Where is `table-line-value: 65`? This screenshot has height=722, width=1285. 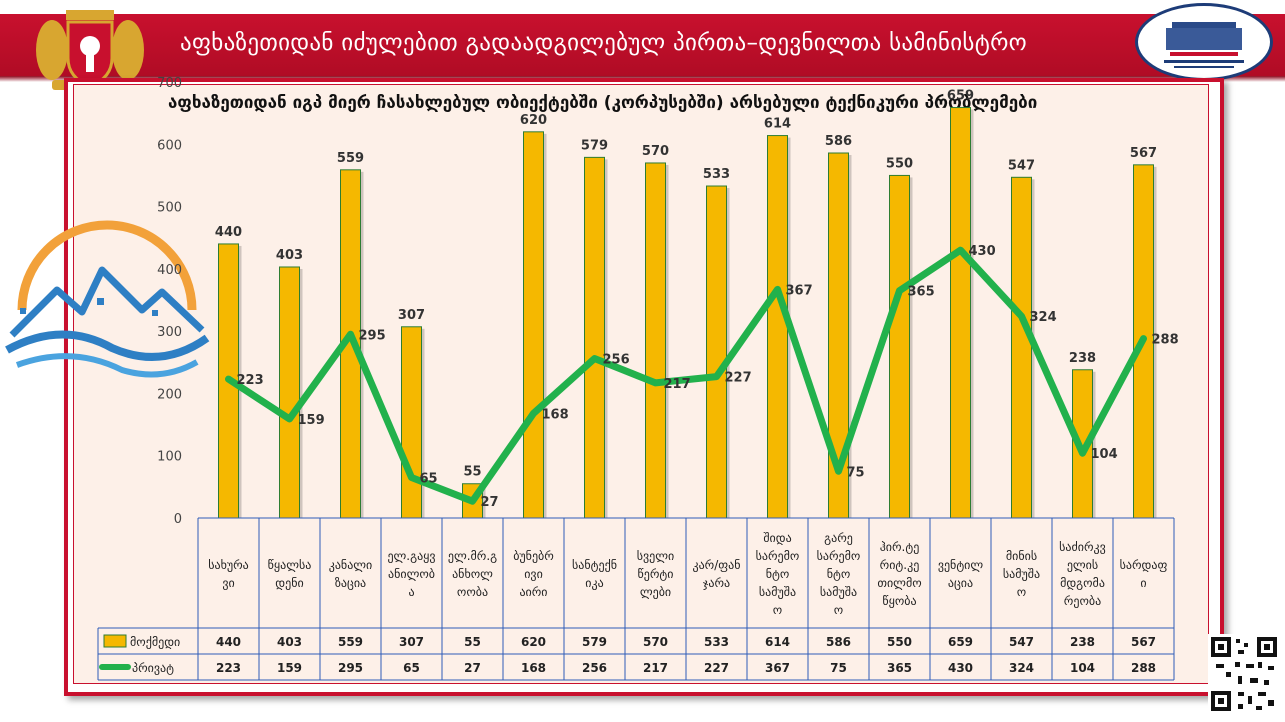
table-line-value: 65 is located at coordinates (411, 668).